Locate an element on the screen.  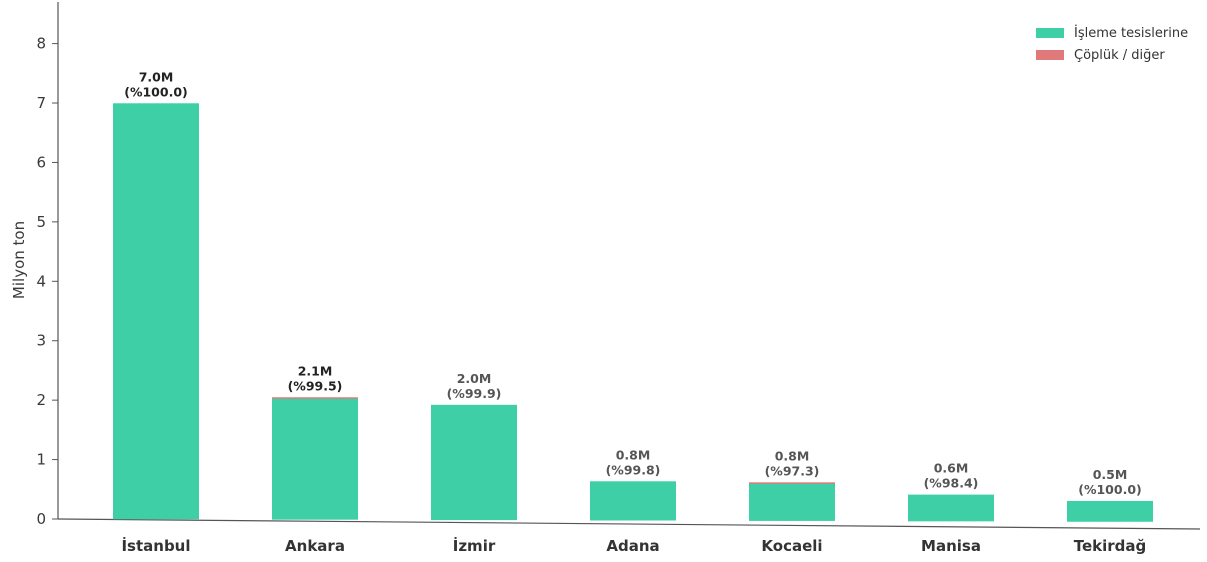
data-label-percent: (%98.4) is located at coordinates (951, 483).